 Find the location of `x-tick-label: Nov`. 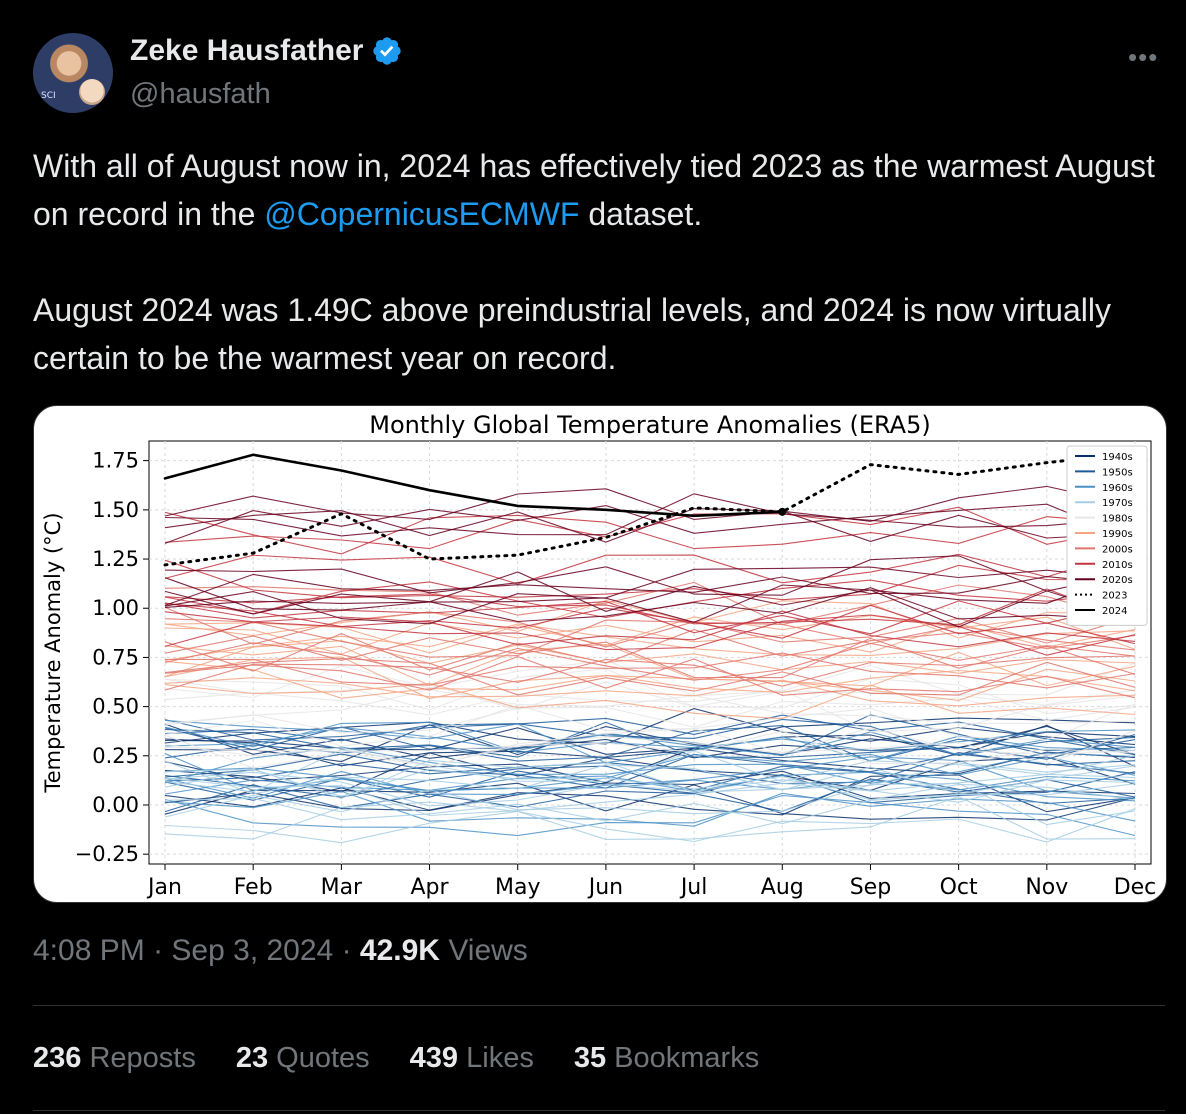

x-tick-label: Nov is located at coordinates (1046, 887).